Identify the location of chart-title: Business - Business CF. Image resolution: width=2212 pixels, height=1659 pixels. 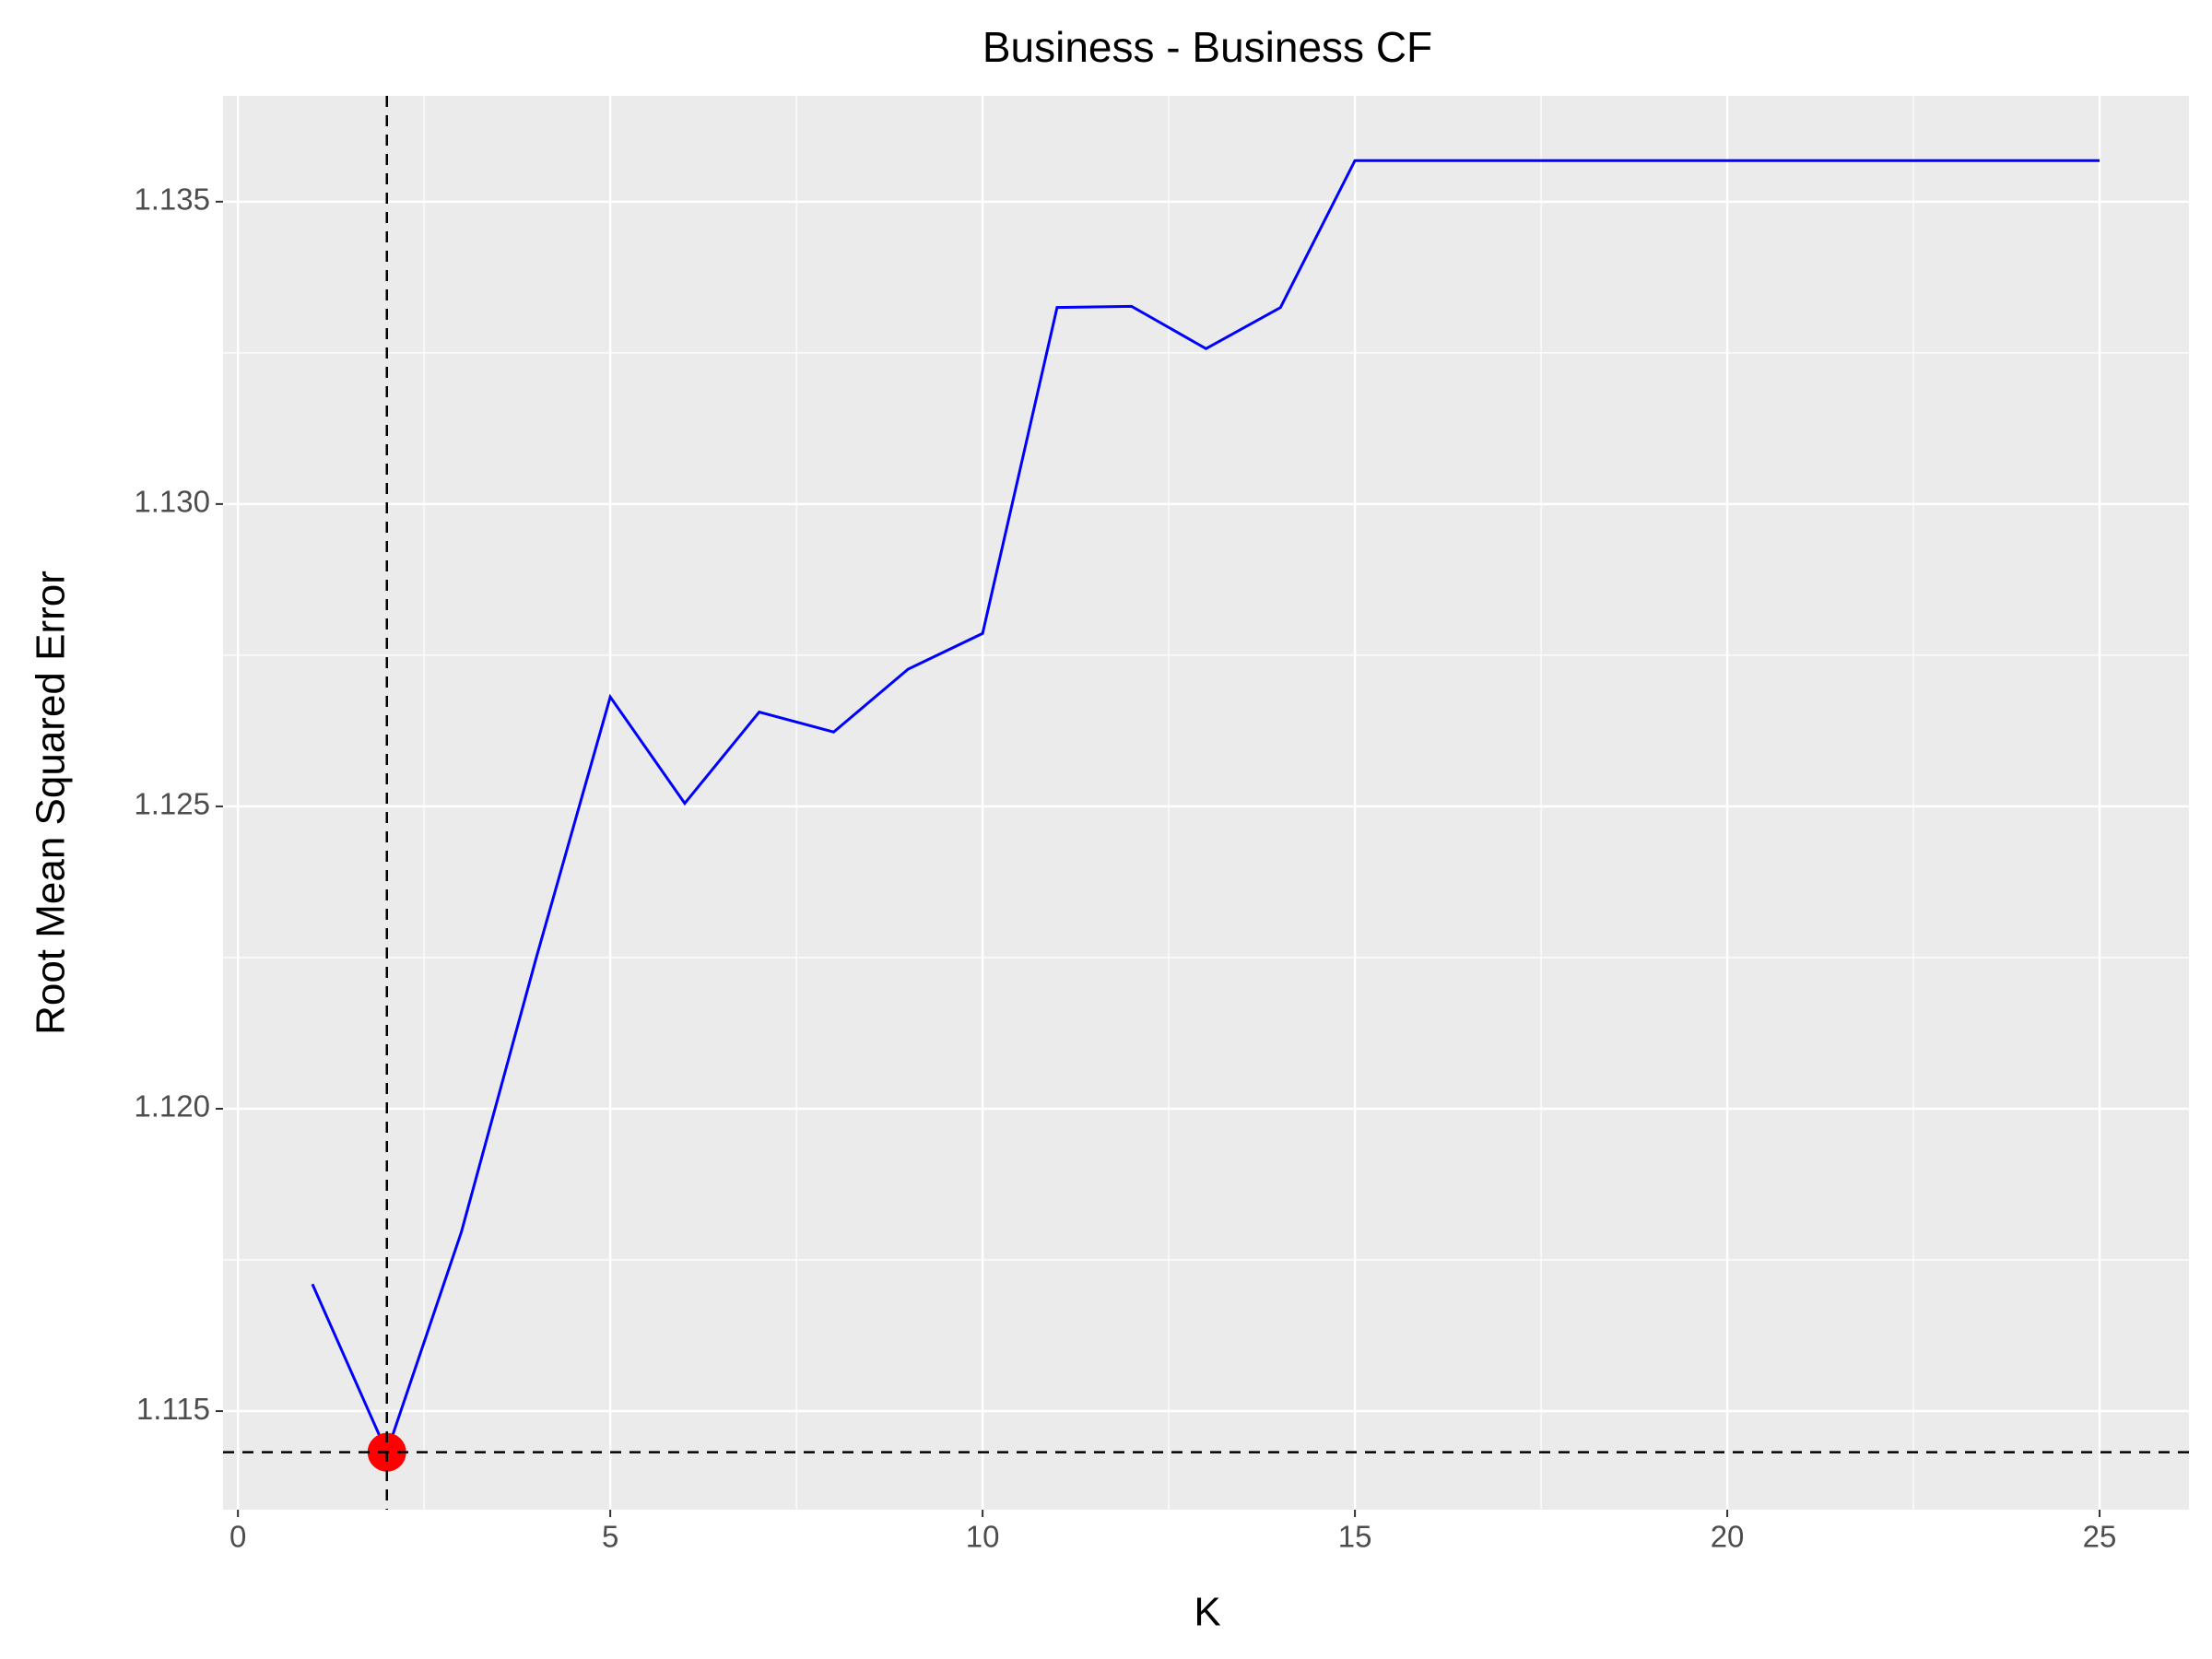
(1207, 47).